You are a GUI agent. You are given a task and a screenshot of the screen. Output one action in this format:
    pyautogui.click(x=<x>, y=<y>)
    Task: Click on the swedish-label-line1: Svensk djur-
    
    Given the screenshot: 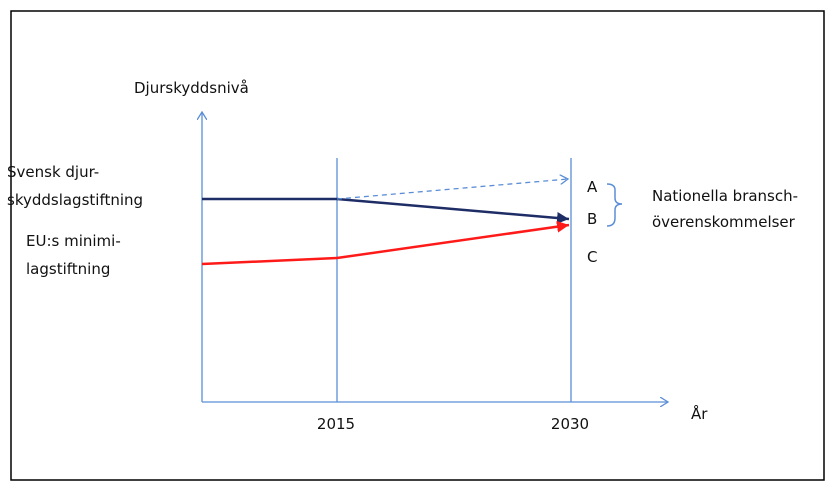 What is the action you would take?
    pyautogui.click(x=53, y=172)
    